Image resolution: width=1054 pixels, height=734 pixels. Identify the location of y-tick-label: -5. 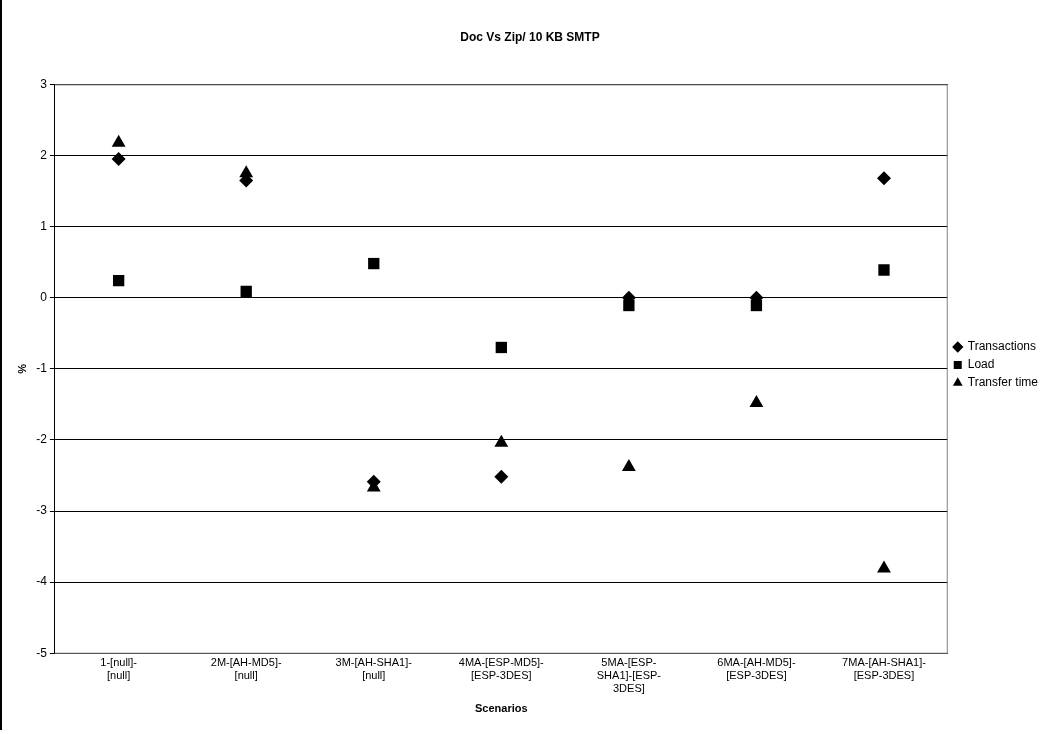
(42, 652).